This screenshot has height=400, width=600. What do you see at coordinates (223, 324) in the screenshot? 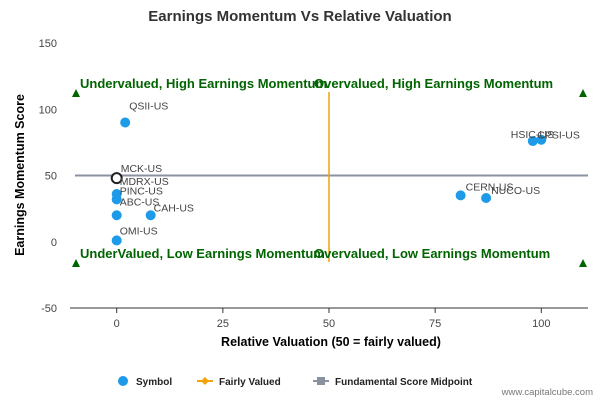
I see `x-tick-label: 25` at bounding box center [223, 324].